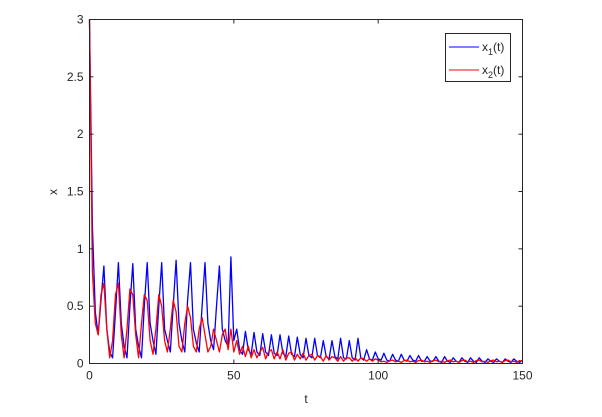 Image resolution: width=602 pixels, height=417 pixels. I want to click on legend-box, so click(478, 57).